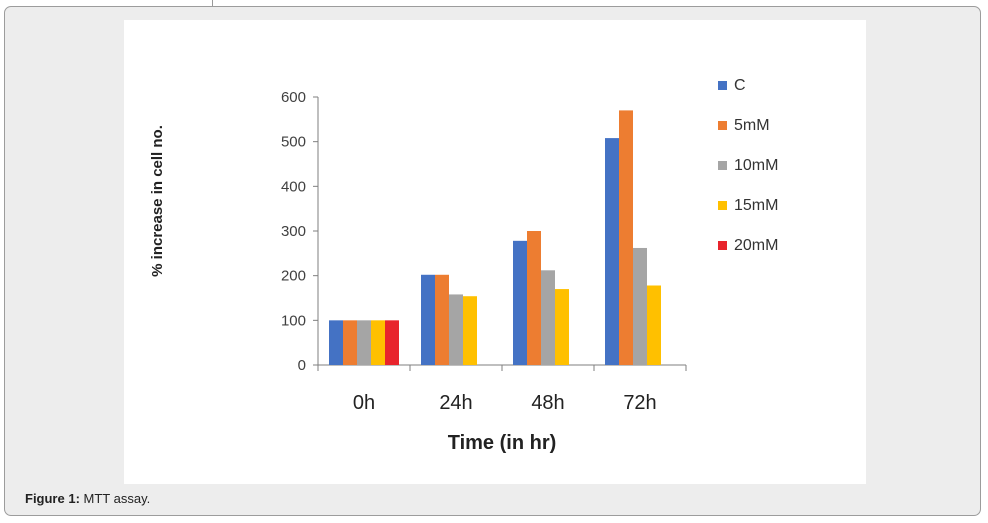 Image resolution: width=988 pixels, height=523 pixels. I want to click on legend-swatch-5mM, so click(722, 125).